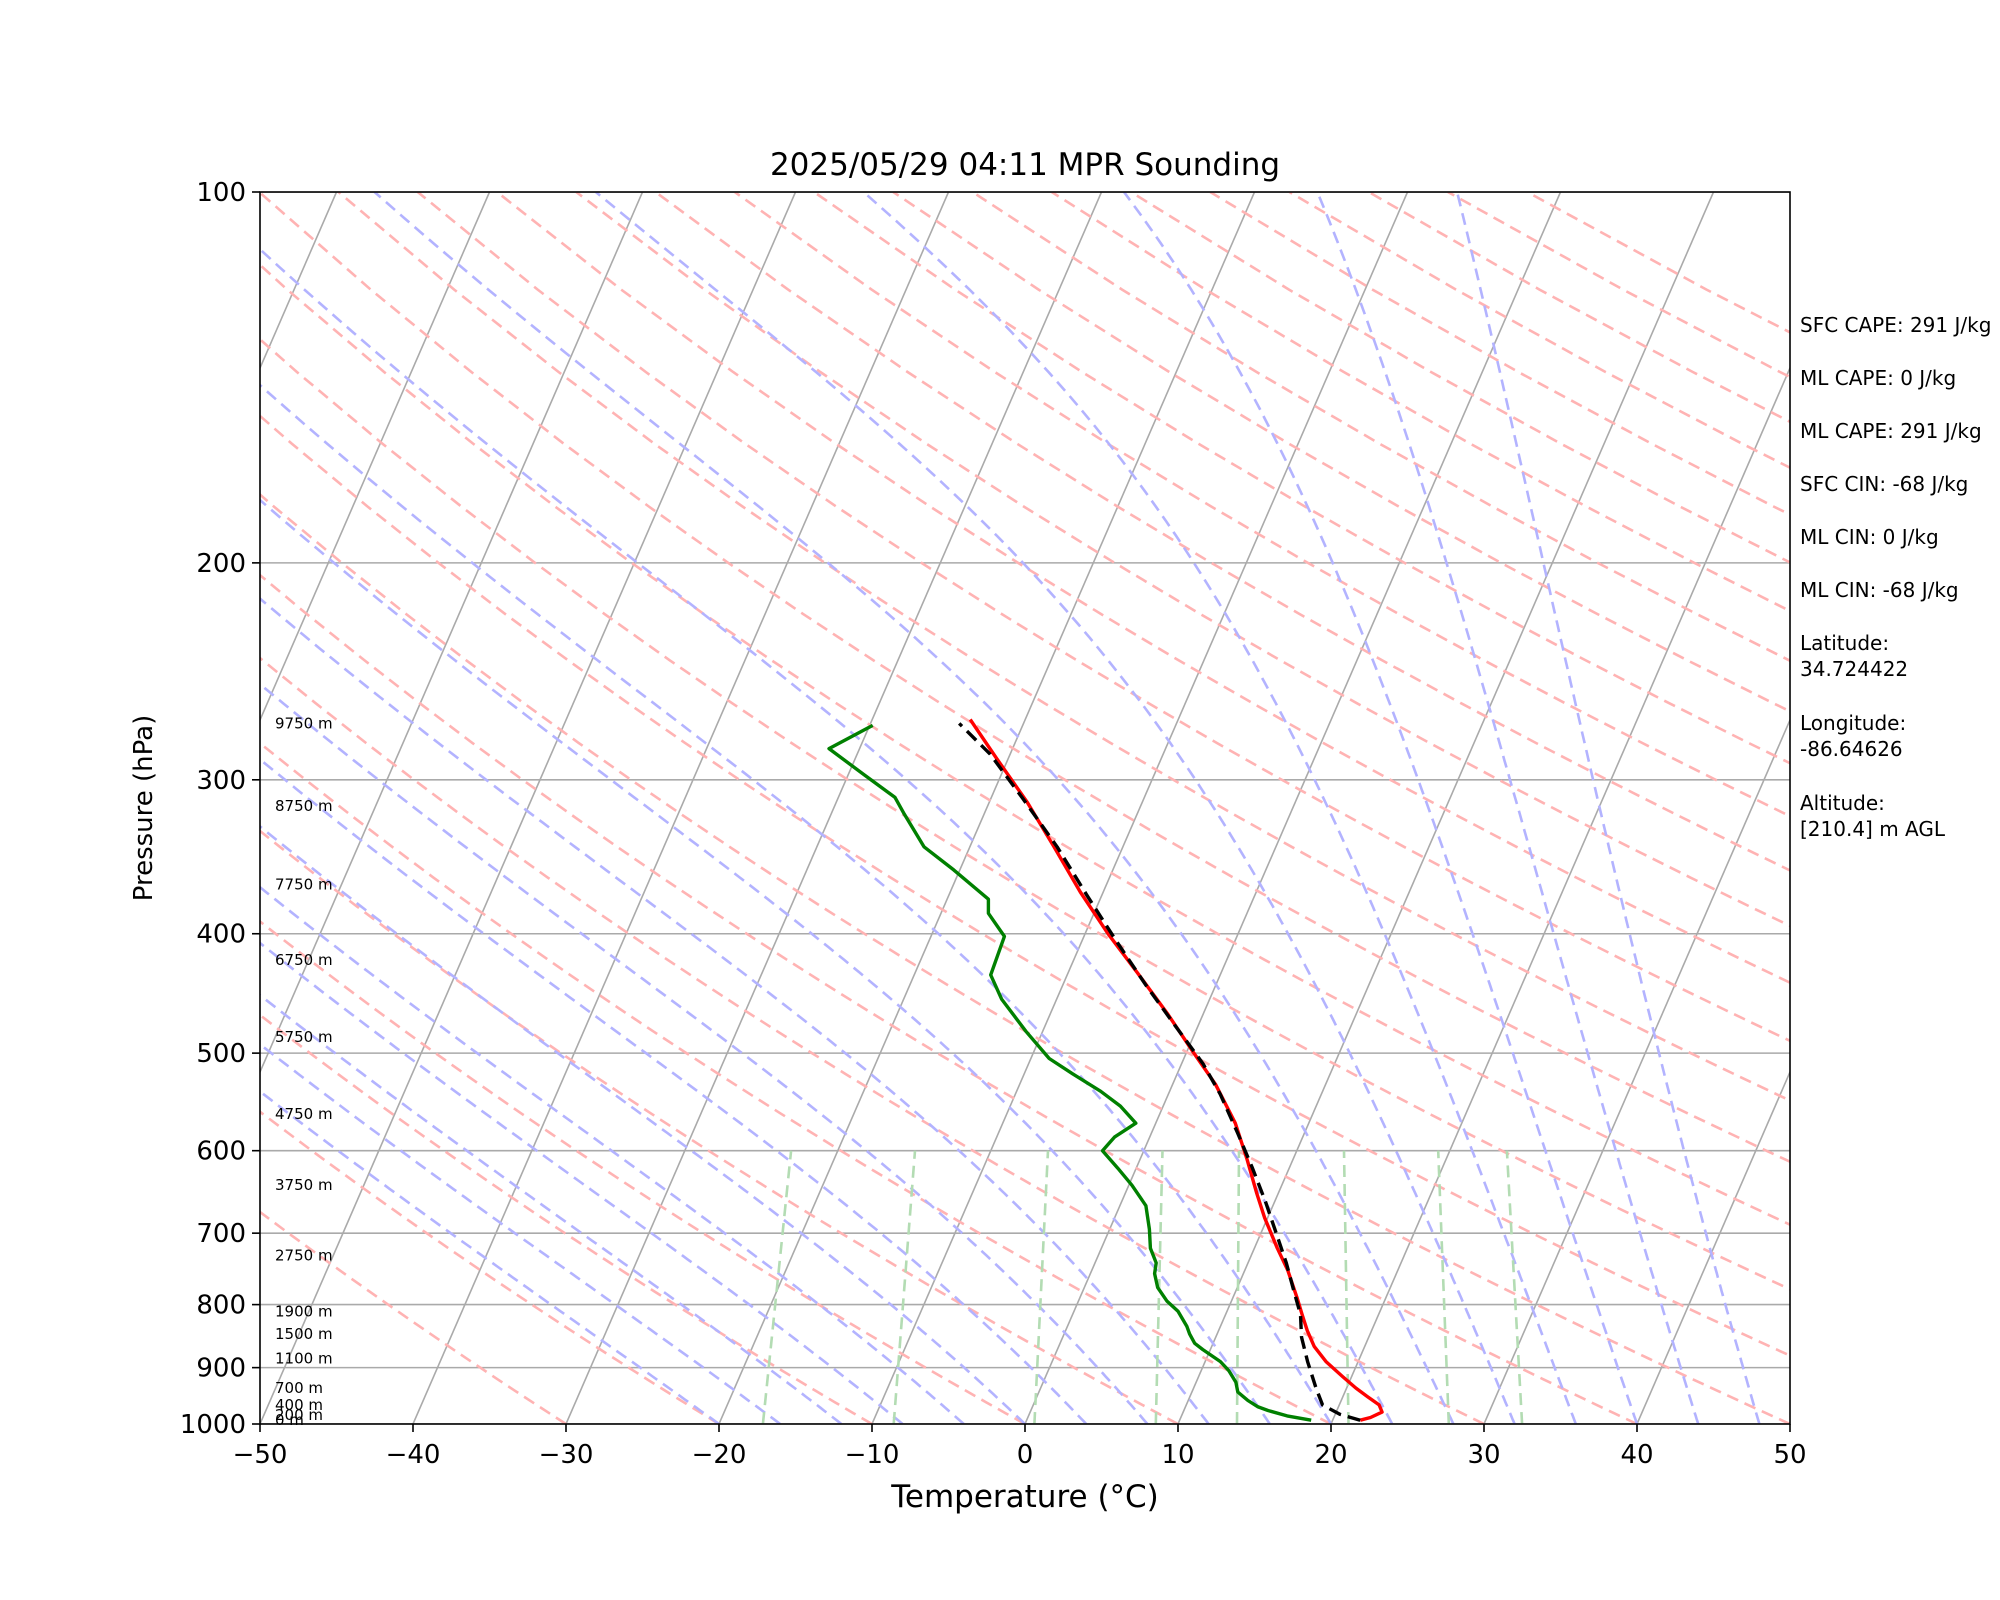  Describe the element at coordinates (304, 885) in the screenshot. I see `height-label: 7750 m` at that location.